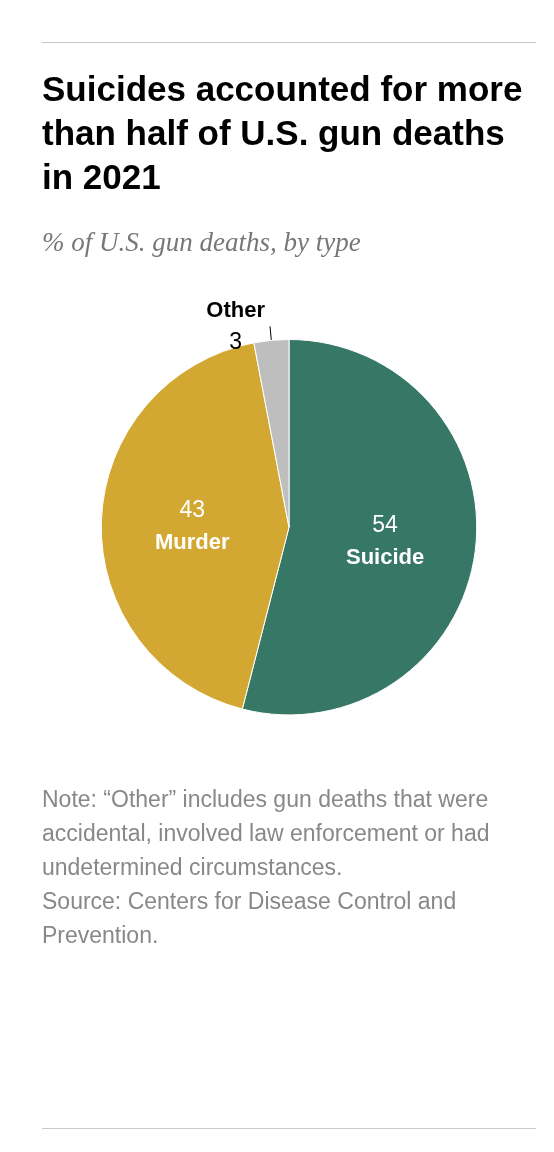 The image size is (554, 1152). What do you see at coordinates (250, 918) in the screenshot?
I see `source-note: Source: Centers for Disease Control and Prevention.` at bounding box center [250, 918].